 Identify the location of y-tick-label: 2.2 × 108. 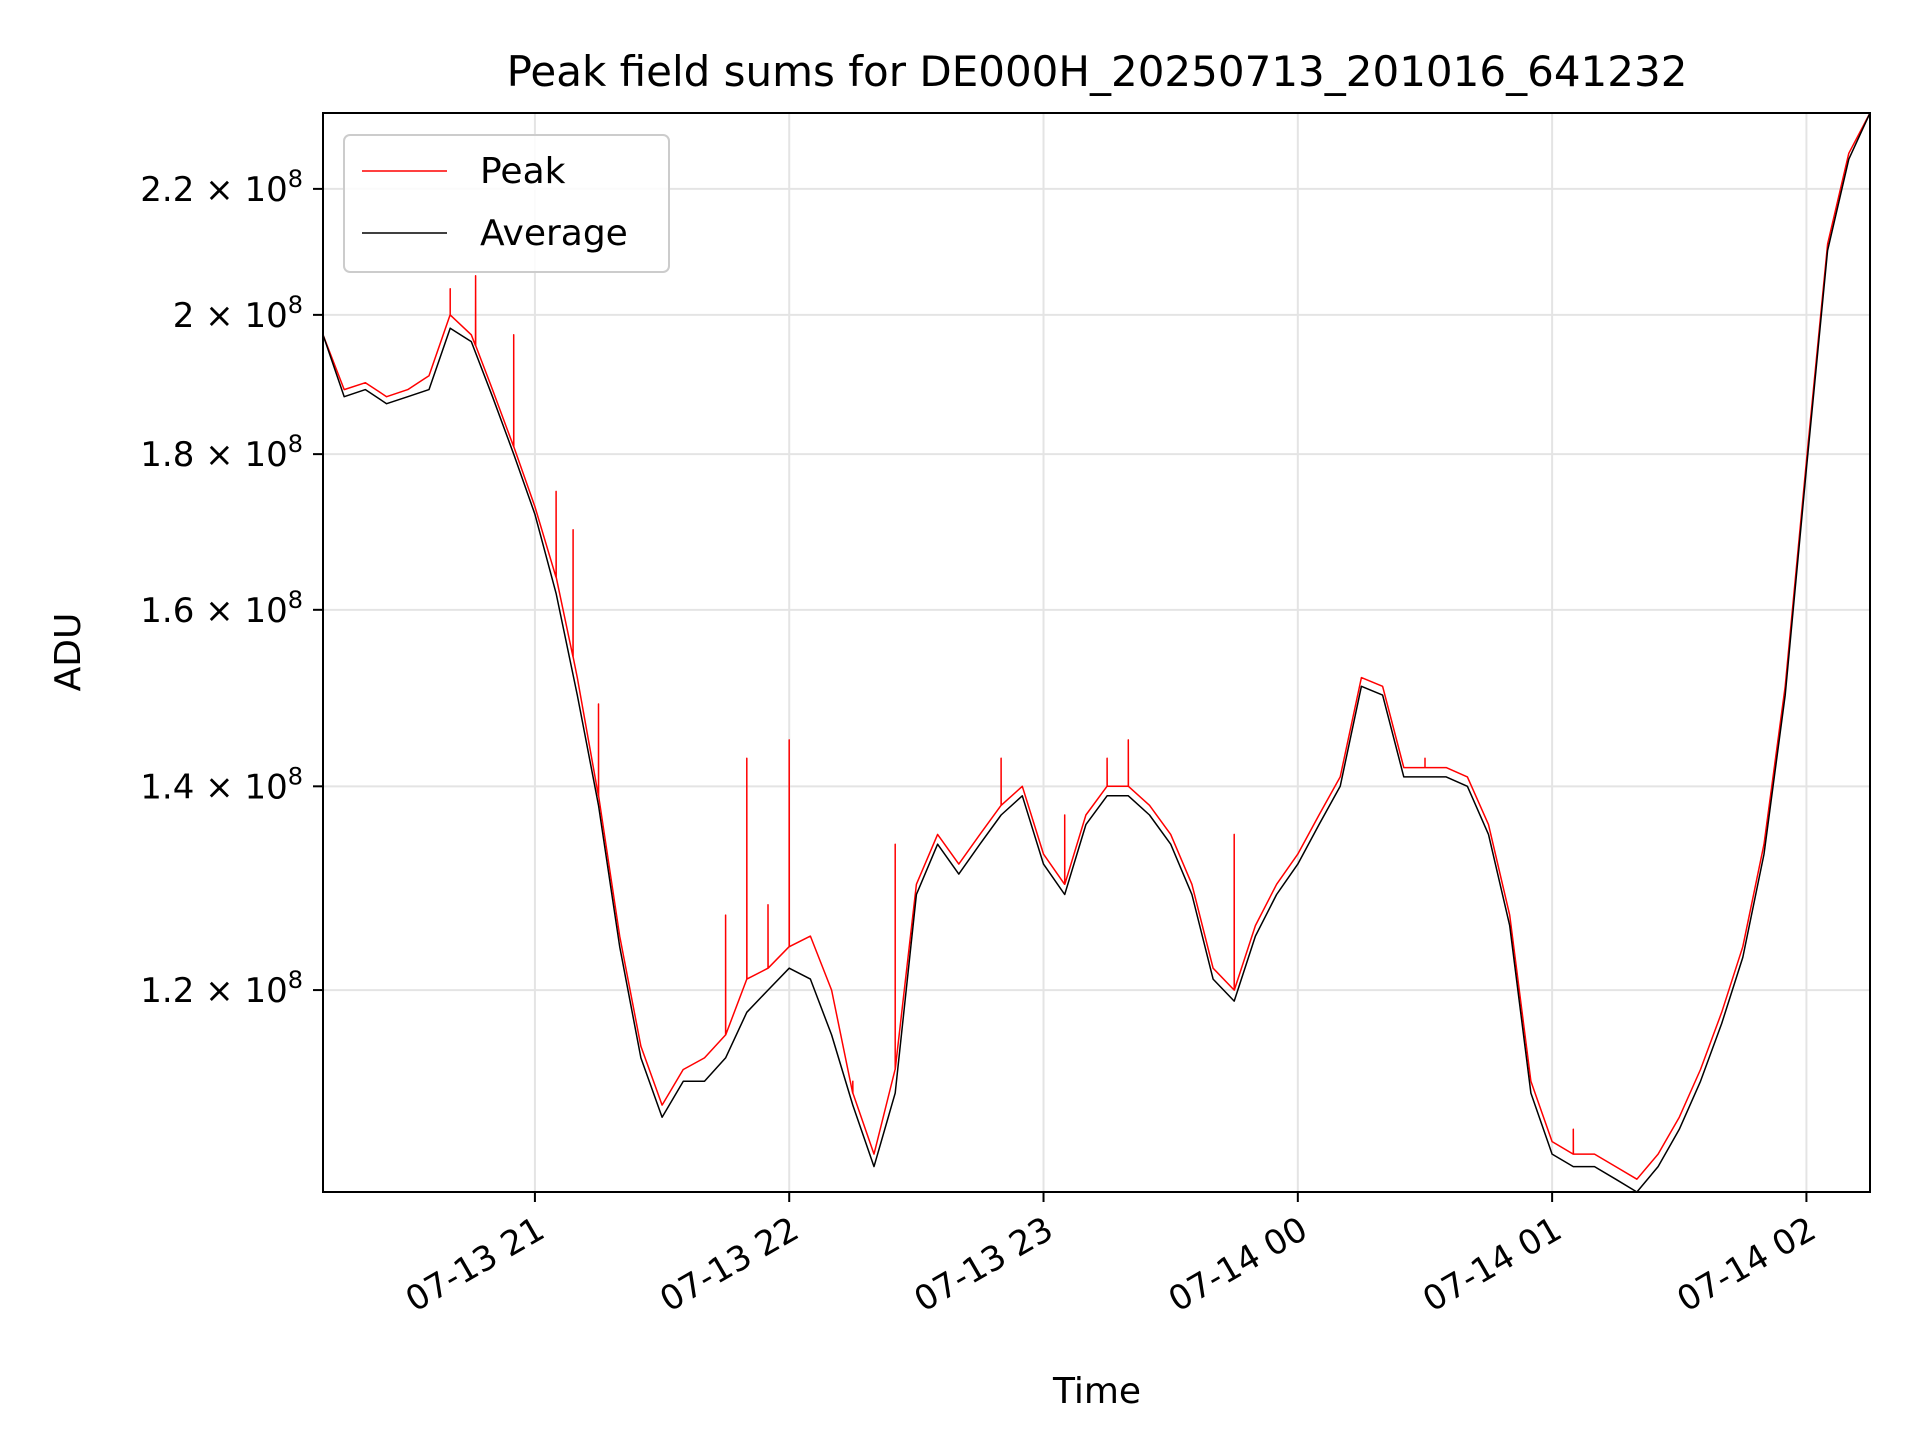
(221, 187).